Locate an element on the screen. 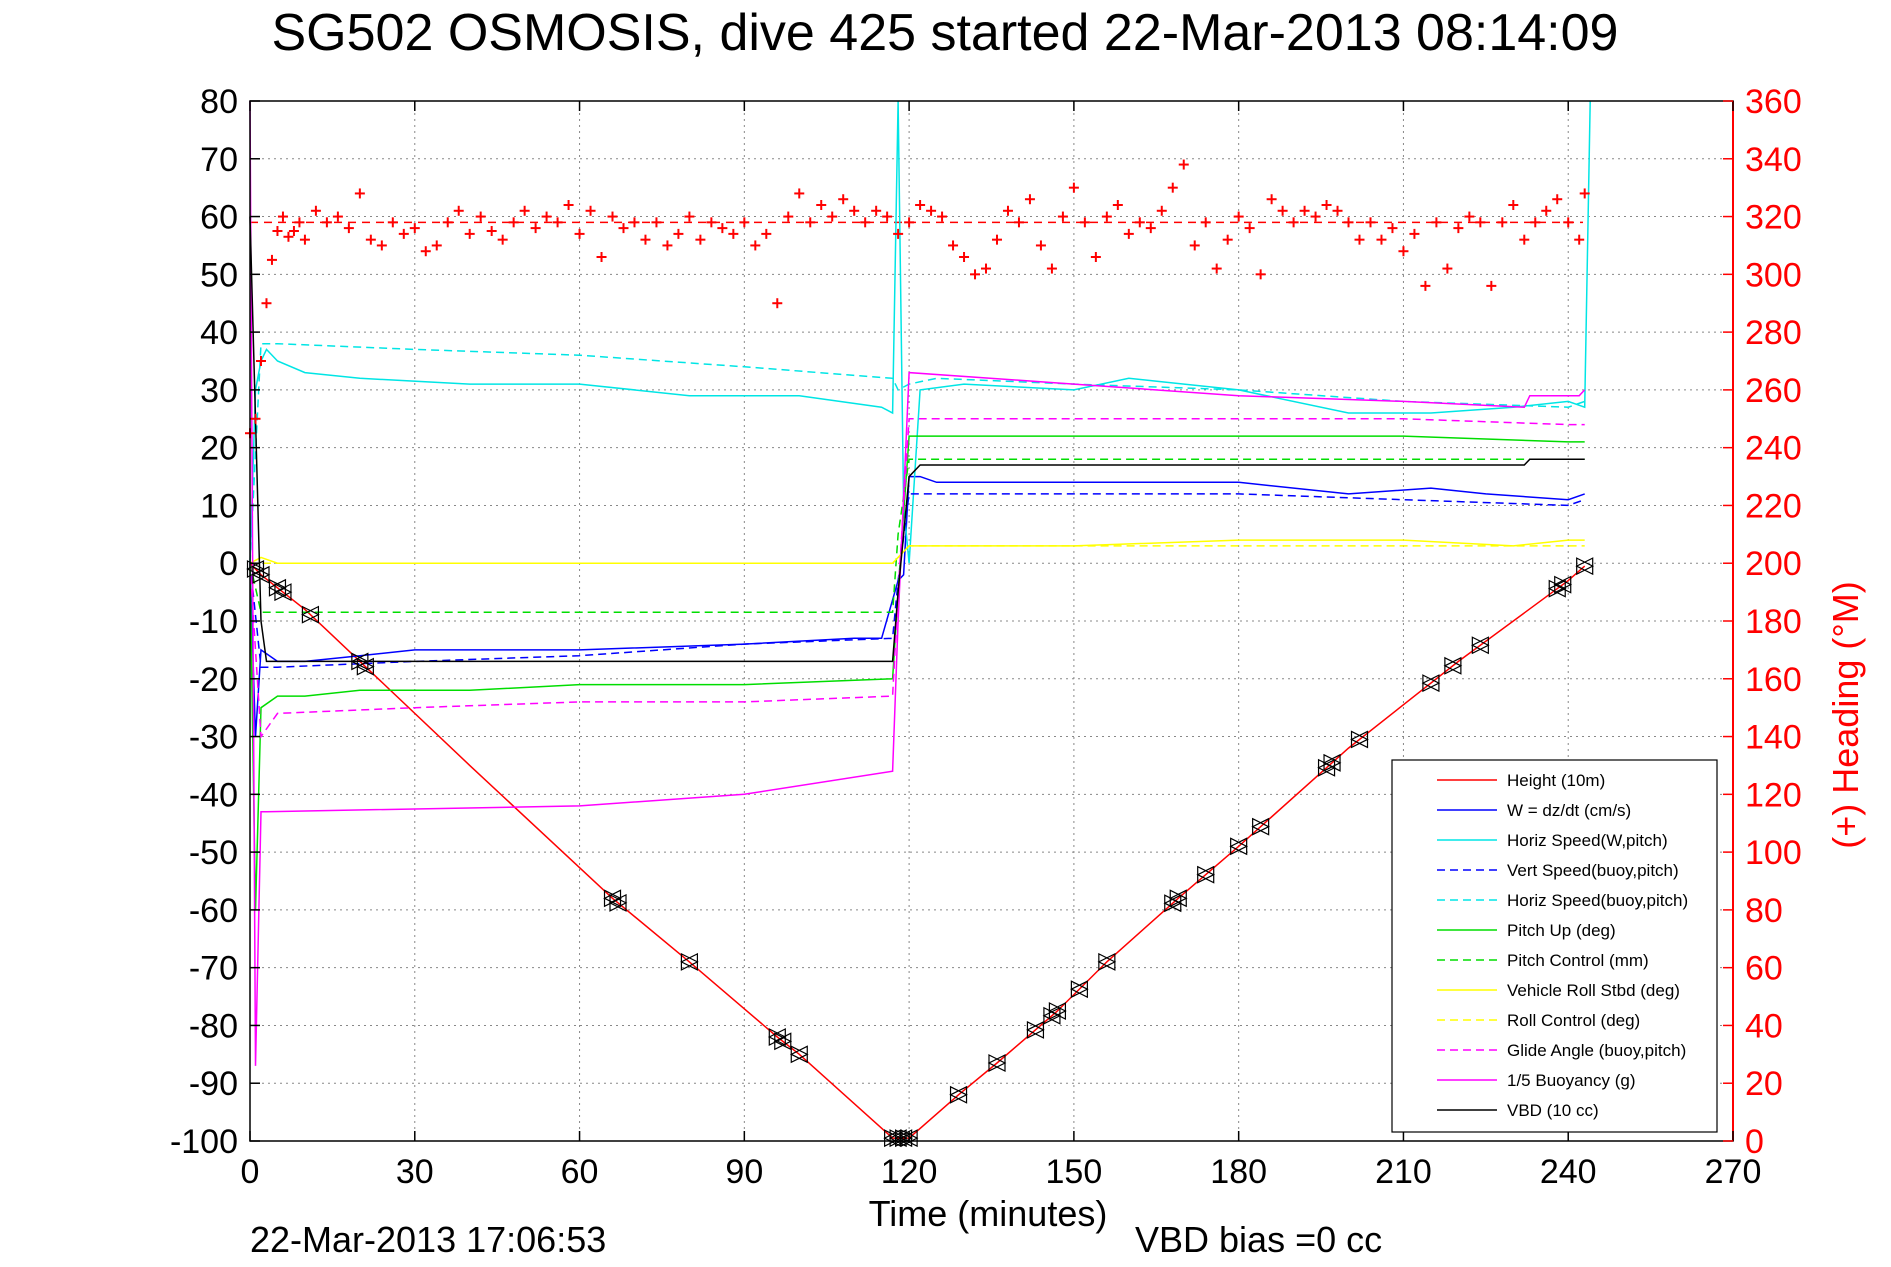 Image resolution: width=1891 pixels, height=1267 pixels. y2-tick-label: 300 is located at coordinates (1773, 275).